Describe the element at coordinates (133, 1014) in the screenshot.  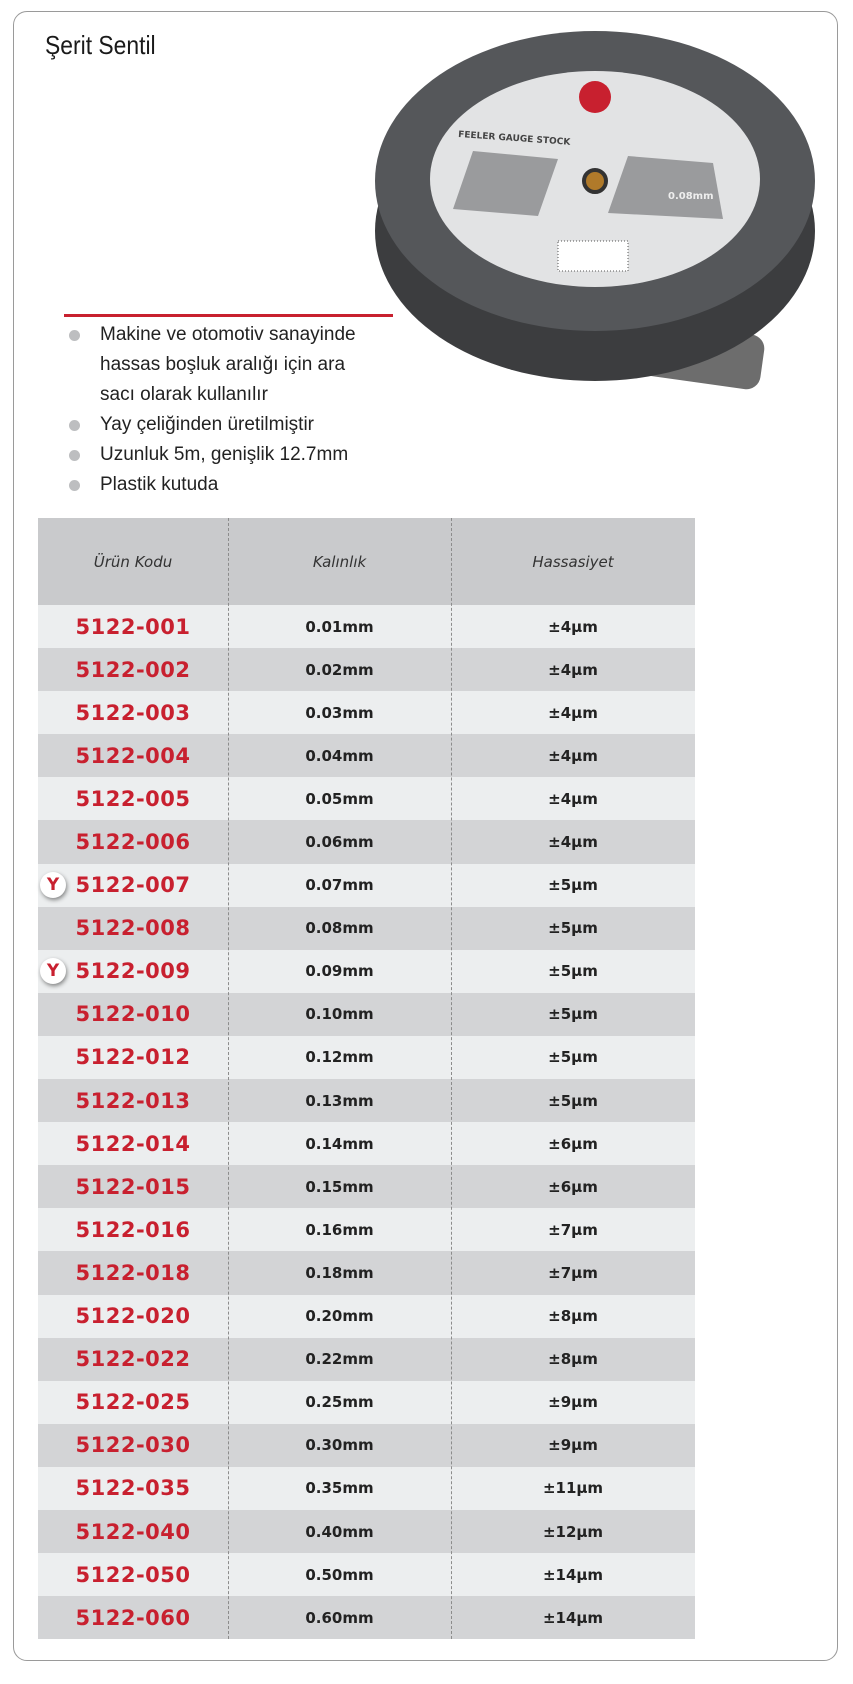
I see `cell: 5122-010` at that location.